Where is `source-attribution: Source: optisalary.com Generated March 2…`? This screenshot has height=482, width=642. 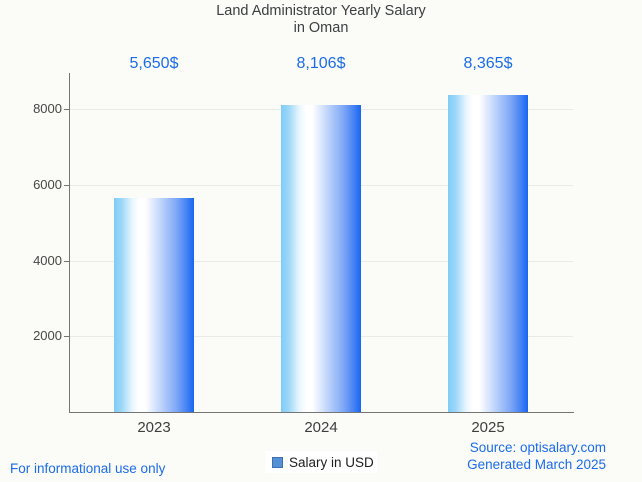
source-attribution: Source: optisalary.com Generated March 2… is located at coordinates (536, 456).